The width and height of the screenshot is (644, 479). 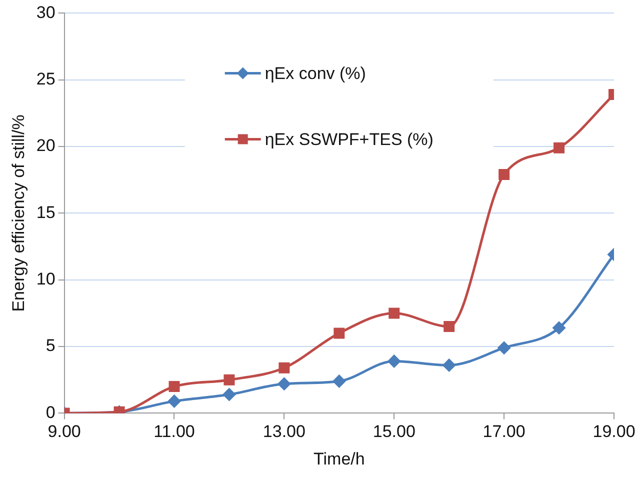 What do you see at coordinates (46, 279) in the screenshot?
I see `y-tick-label: 10` at bounding box center [46, 279].